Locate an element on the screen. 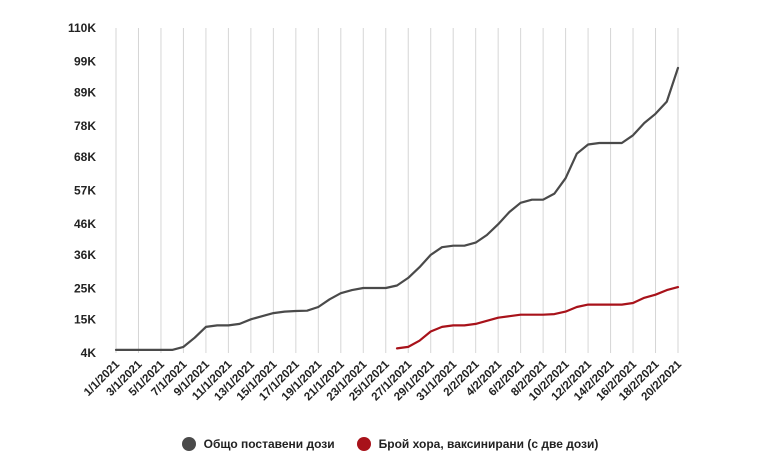 Image resolution: width=780 pixels, height=470 pixels. y-tick-label: 46K is located at coordinates (85, 224).